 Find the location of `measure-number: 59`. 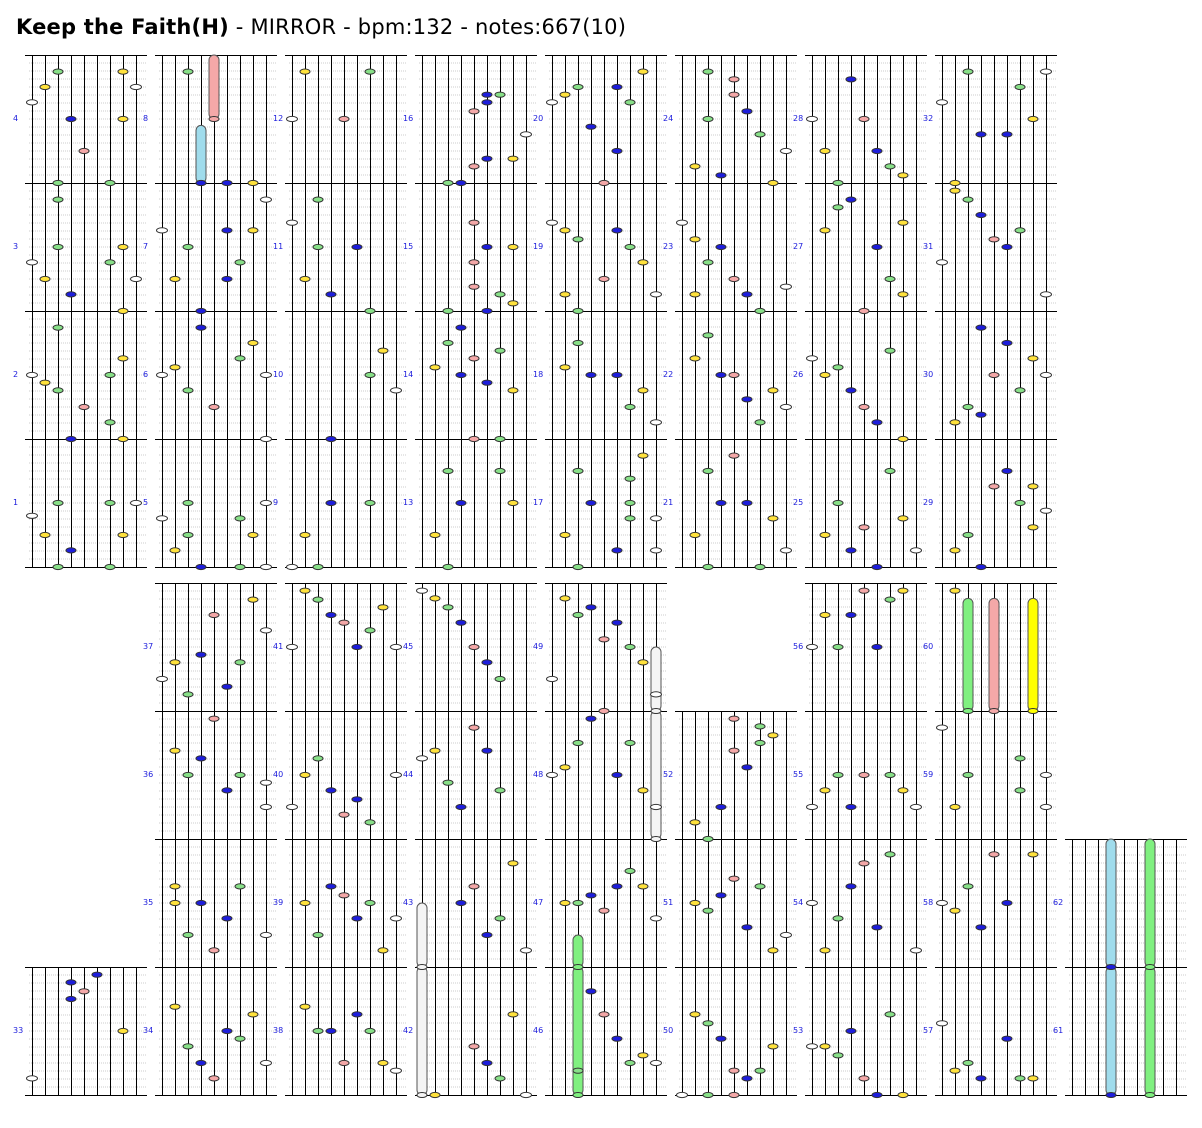

measure-number: 59 is located at coordinates (928, 774).